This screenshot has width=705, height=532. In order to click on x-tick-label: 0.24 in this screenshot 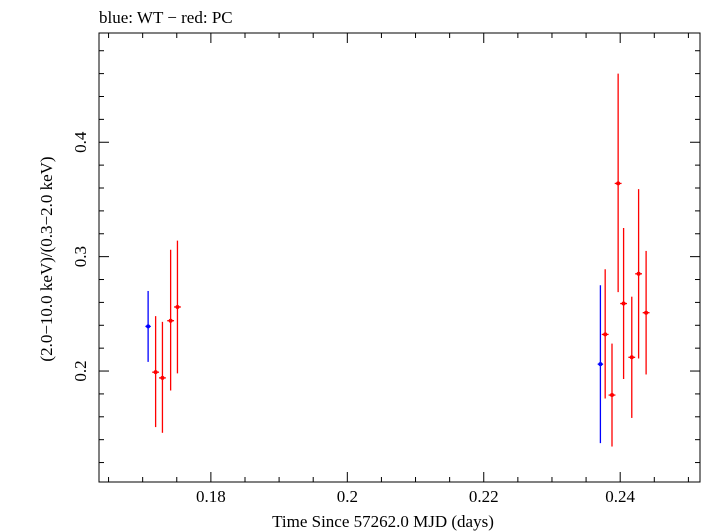, I will do `click(620, 496)`.